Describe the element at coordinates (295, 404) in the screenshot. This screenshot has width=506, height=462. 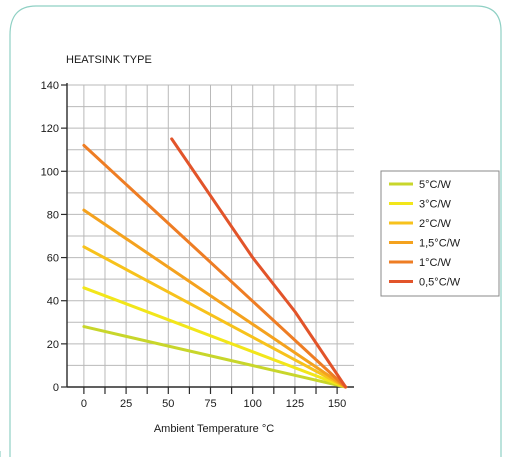
I see `x-tick-label: 125` at that location.